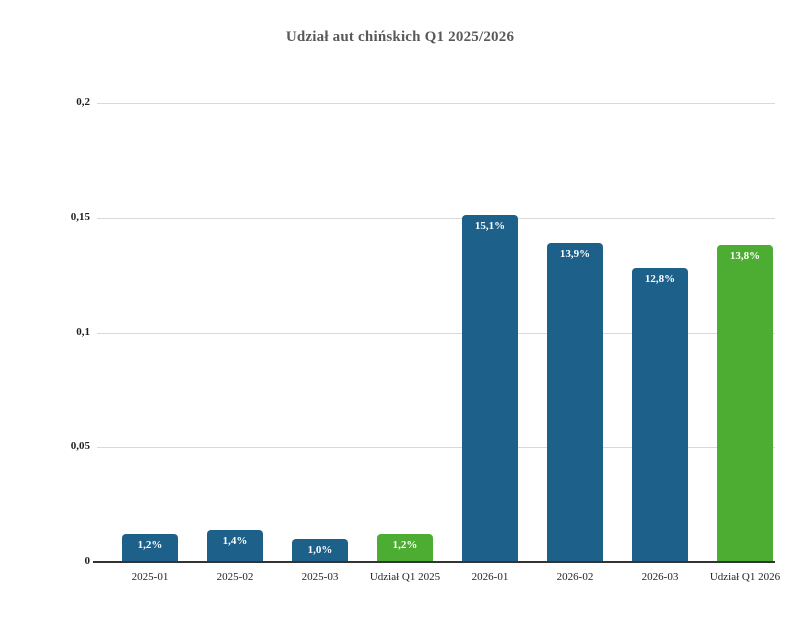 The width and height of the screenshot is (800, 639). What do you see at coordinates (320, 577) in the screenshot?
I see `x-axis-tick-label: 2025-03` at bounding box center [320, 577].